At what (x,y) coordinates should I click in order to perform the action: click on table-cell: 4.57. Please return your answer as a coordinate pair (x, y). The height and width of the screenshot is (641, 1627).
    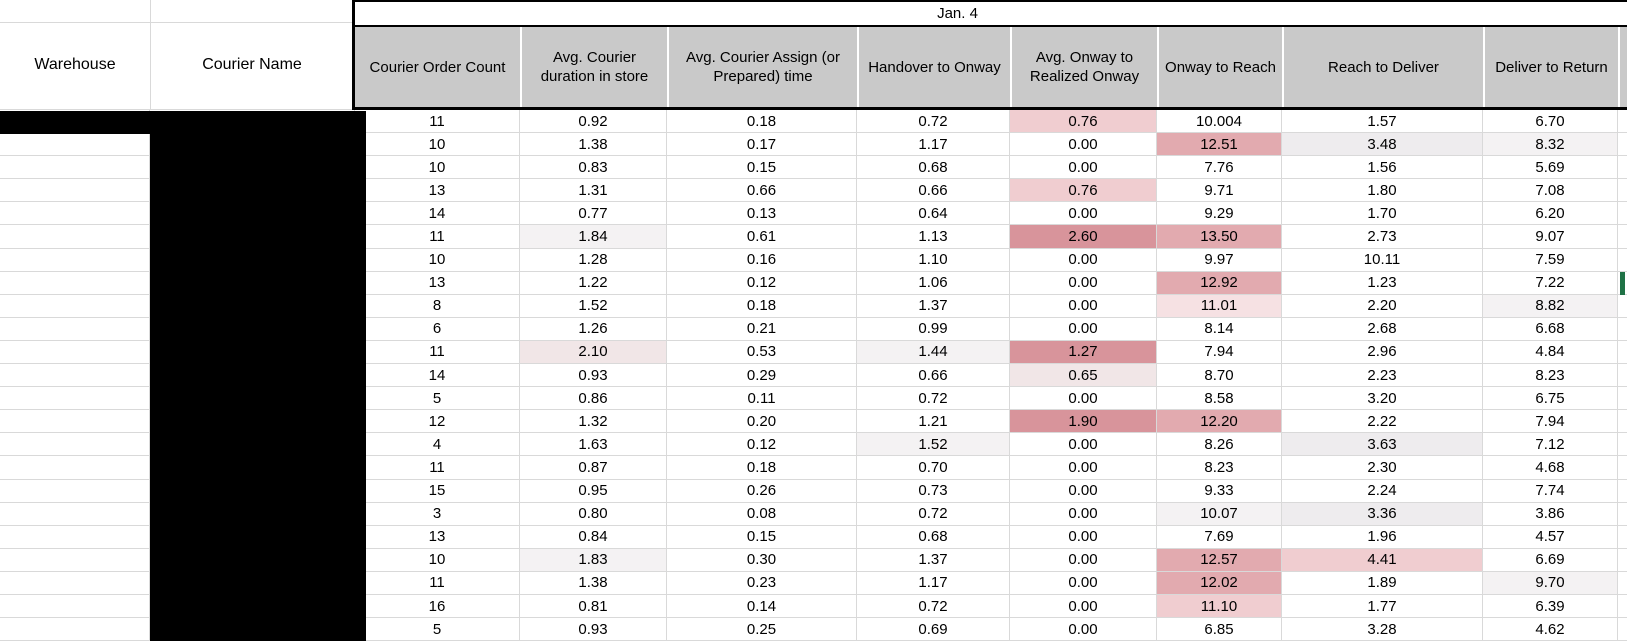
    Looking at the image, I should click on (1550, 536).